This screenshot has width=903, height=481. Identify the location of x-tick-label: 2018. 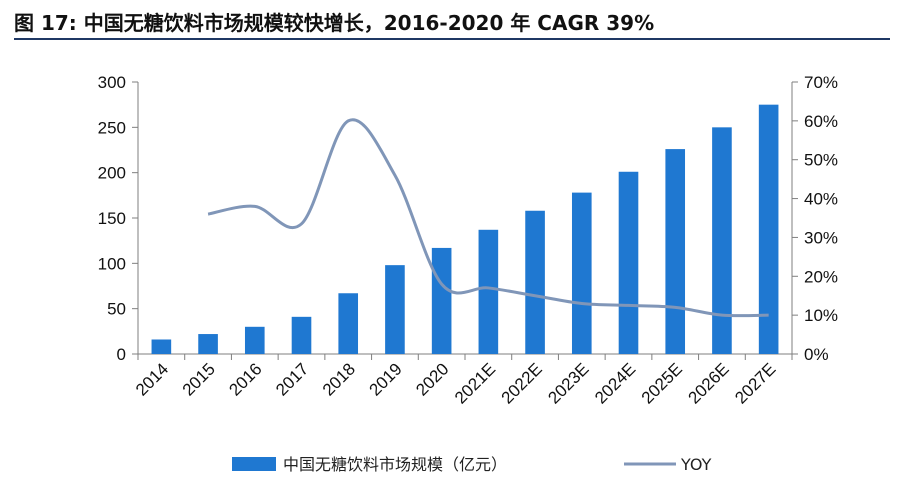
(339, 379).